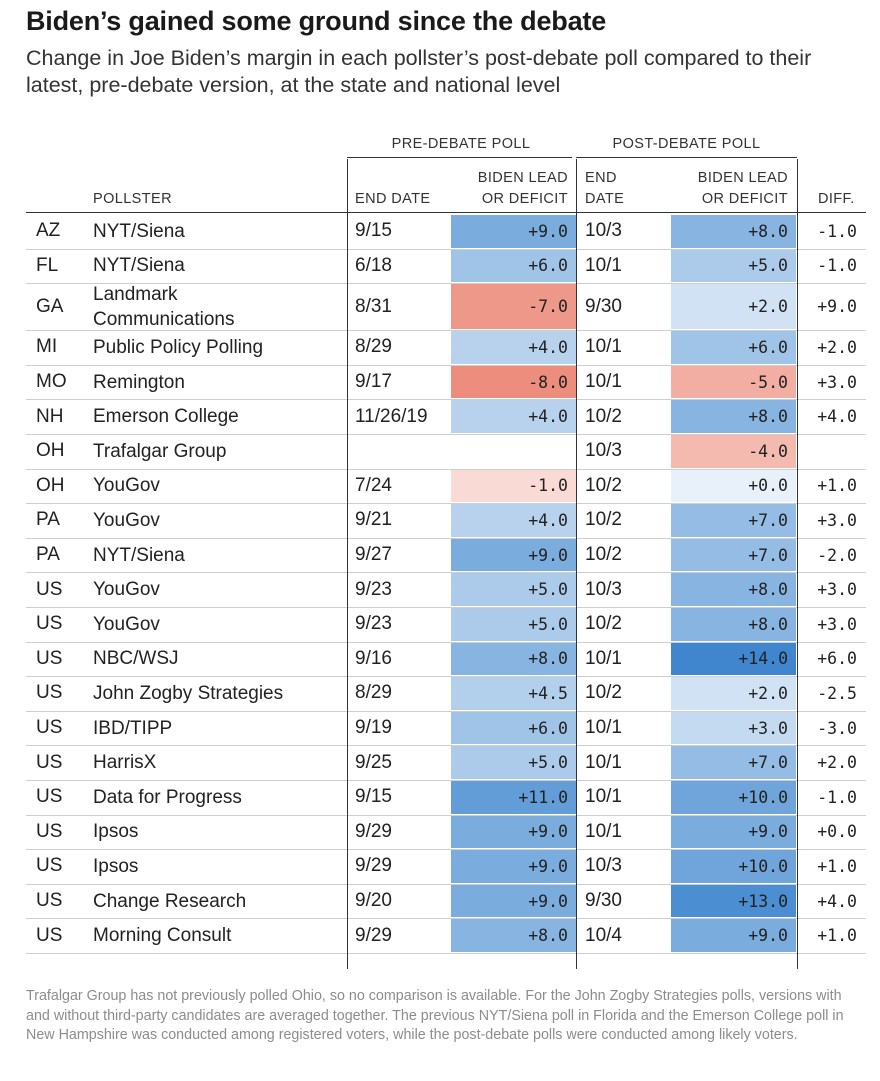 The height and width of the screenshot is (1081, 880). I want to click on post-lead-cell: +5.0, so click(768, 266).